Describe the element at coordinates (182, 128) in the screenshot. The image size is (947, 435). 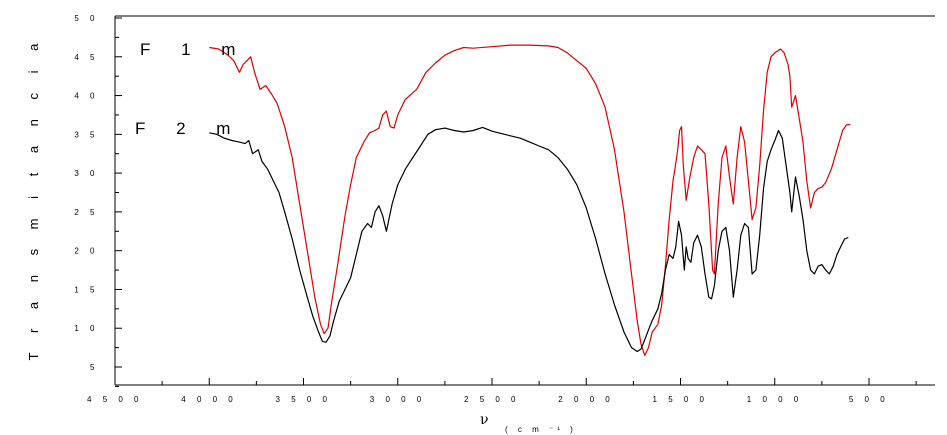
I see `series-label-2: F 2 m` at that location.